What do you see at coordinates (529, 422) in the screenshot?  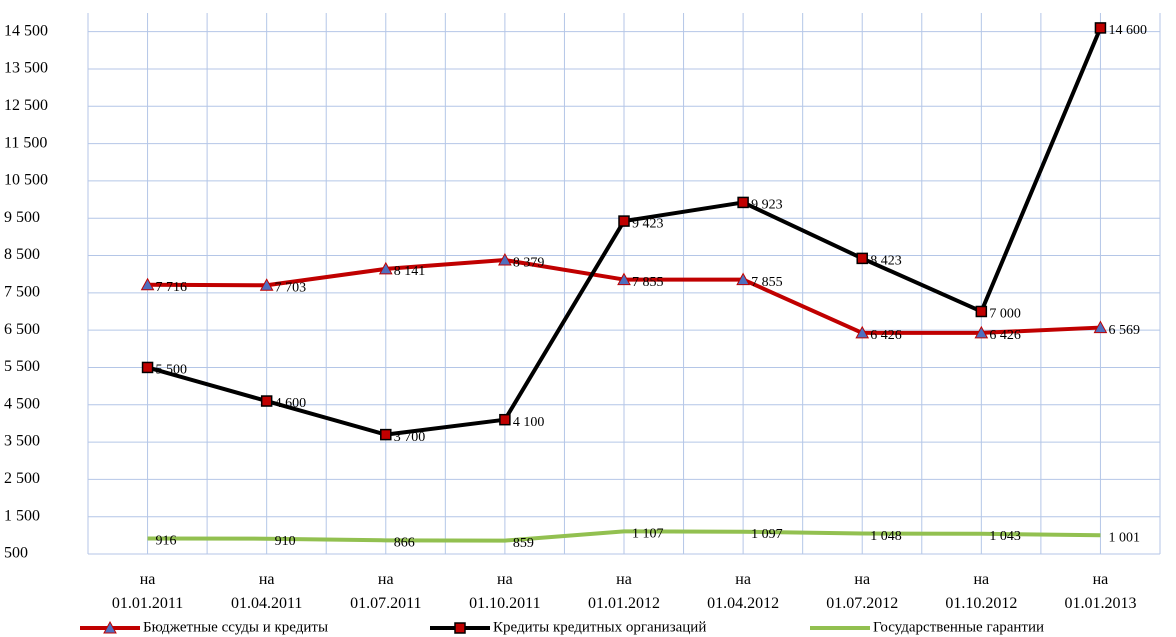 I see `data-label: 4 100` at bounding box center [529, 422].